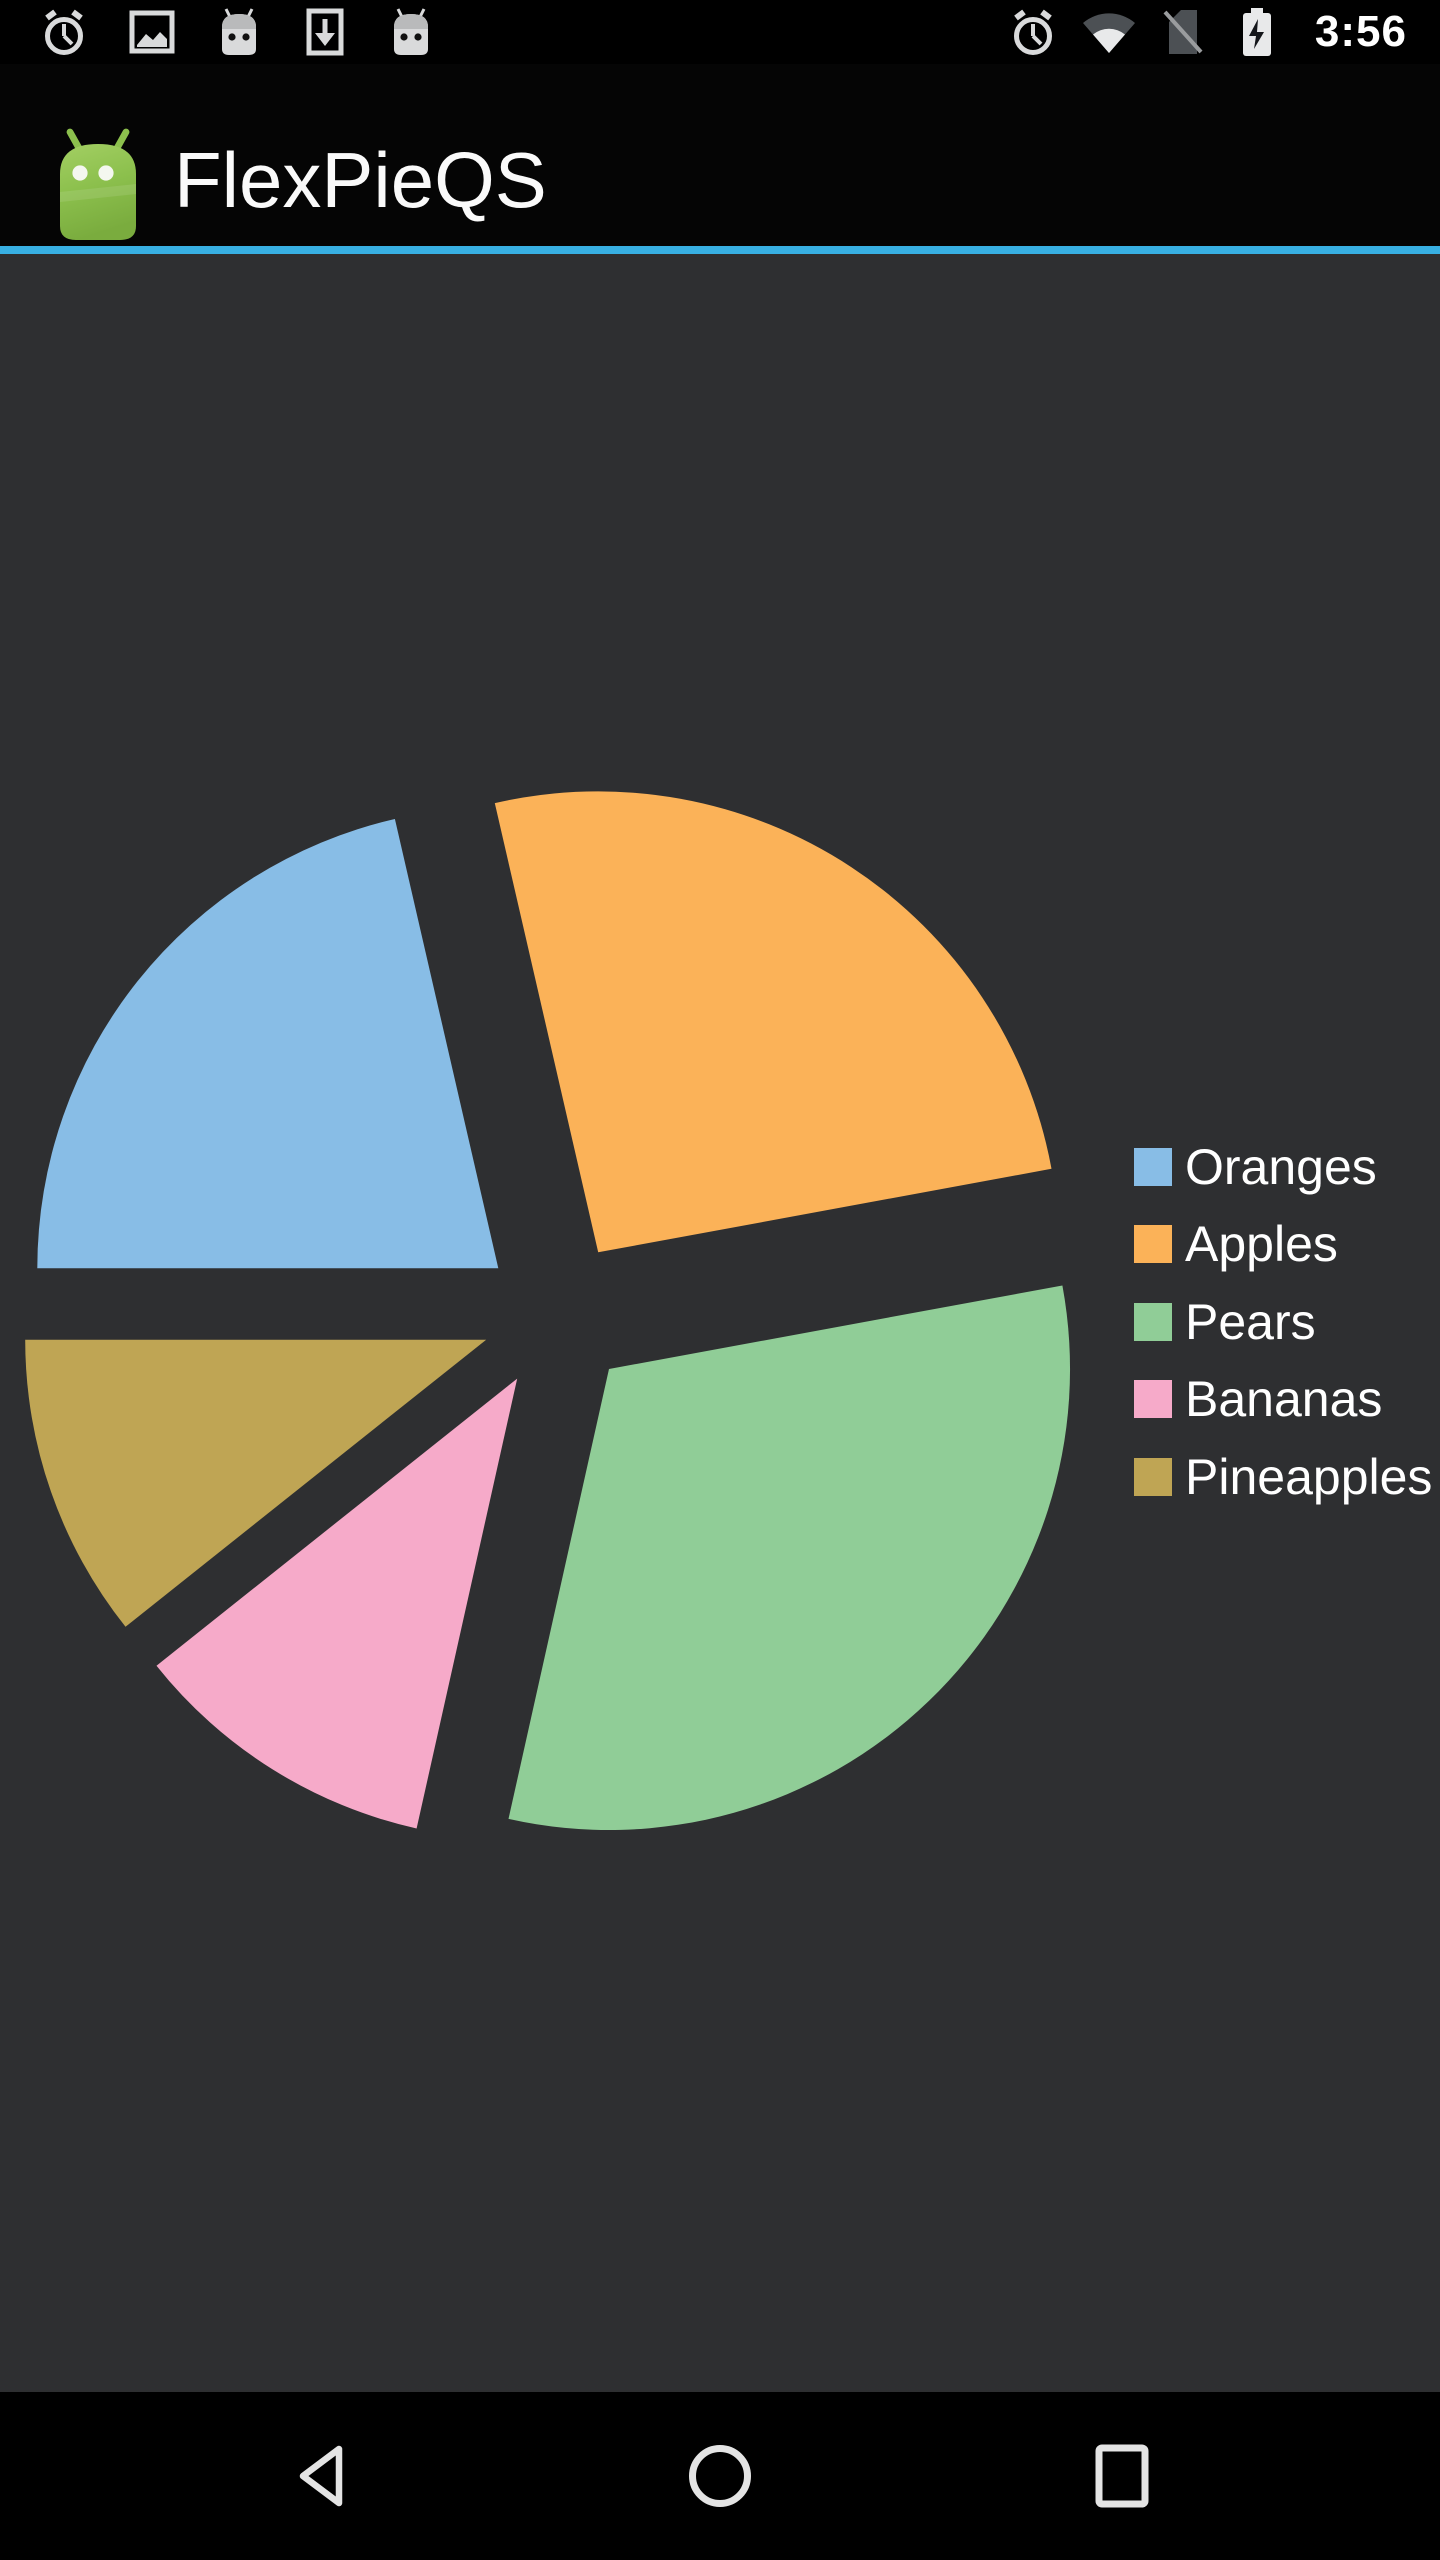 This screenshot has width=1440, height=2560. What do you see at coordinates (268, 1044) in the screenshot?
I see `pie-slice-oranges` at bounding box center [268, 1044].